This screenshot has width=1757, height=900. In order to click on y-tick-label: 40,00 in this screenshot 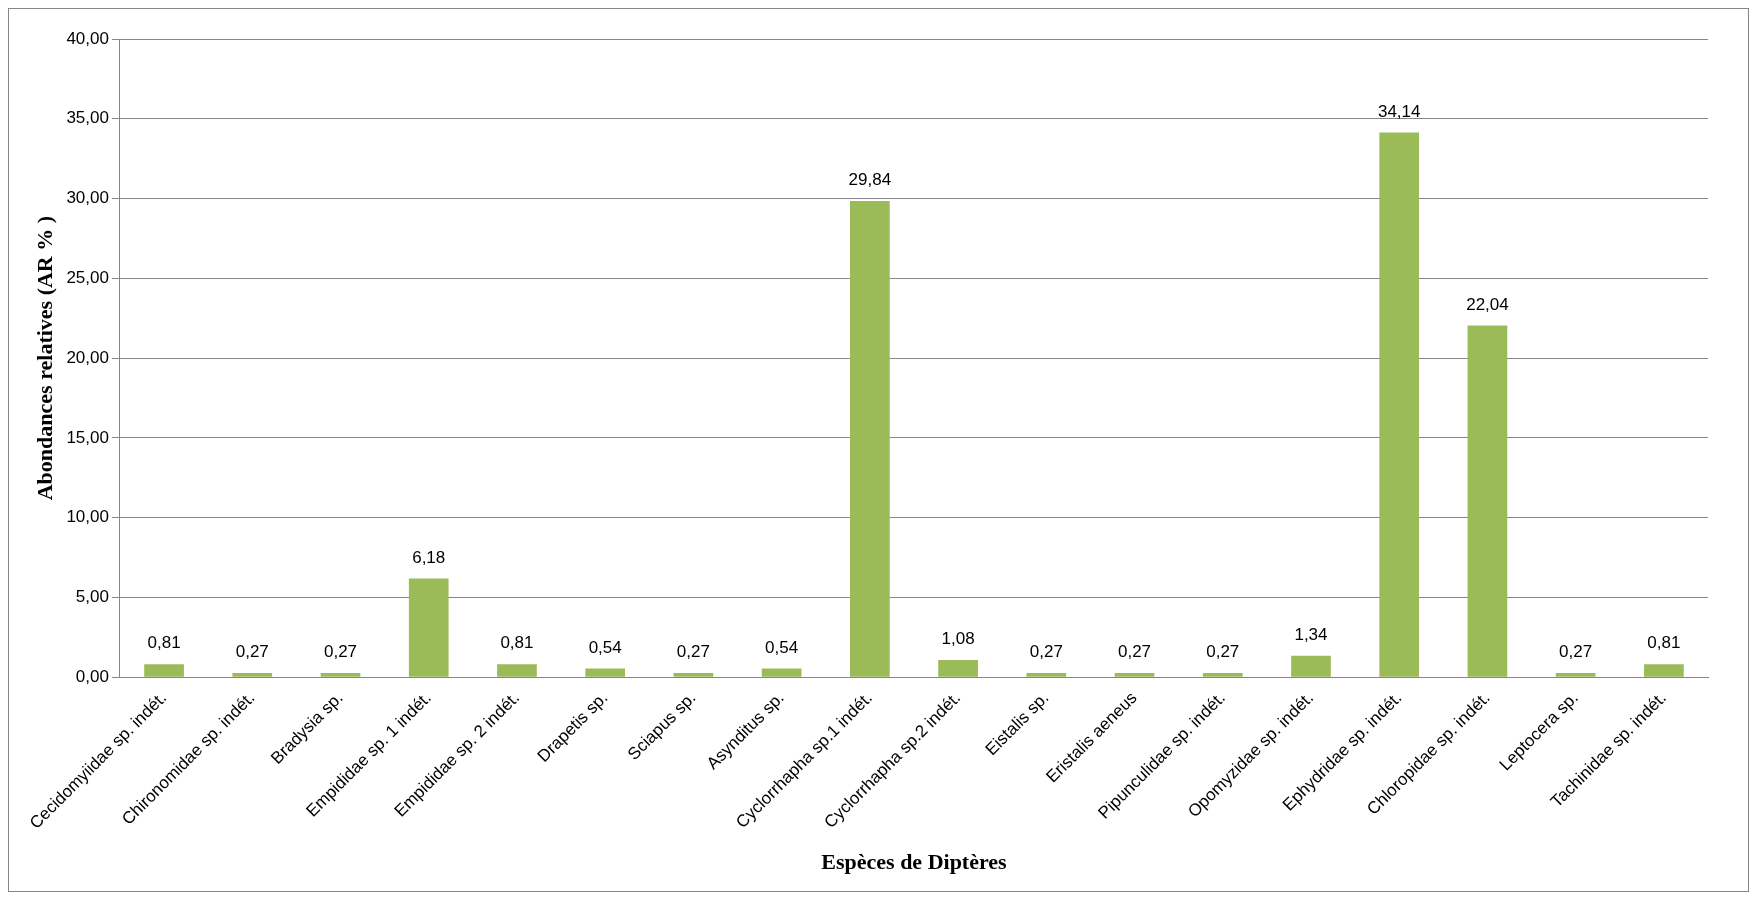, I will do `click(87, 38)`.